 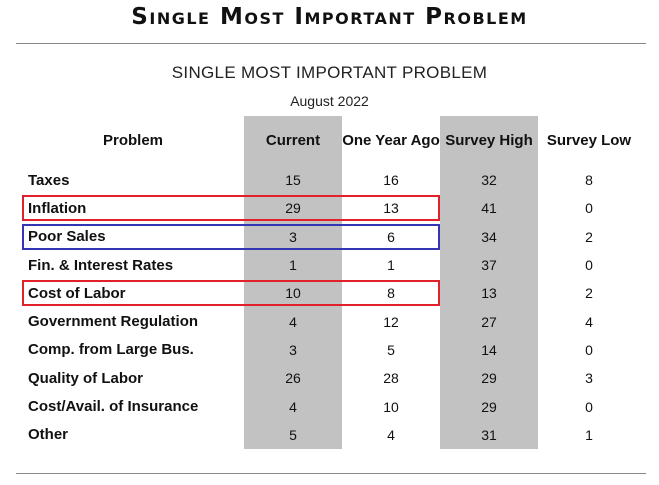 I want to click on problem-cell: Poor Sales, so click(x=67, y=237).